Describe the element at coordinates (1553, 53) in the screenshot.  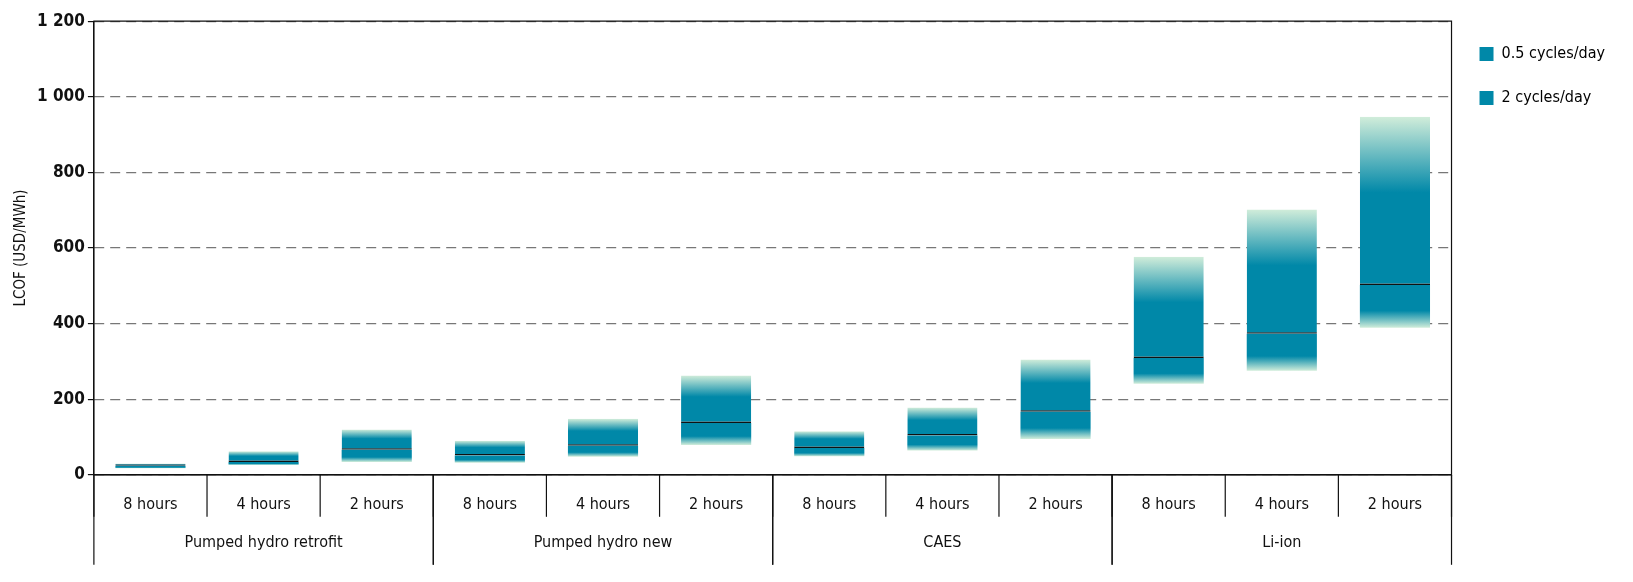
I see `legend-label: 0.5 cycles/day` at that location.